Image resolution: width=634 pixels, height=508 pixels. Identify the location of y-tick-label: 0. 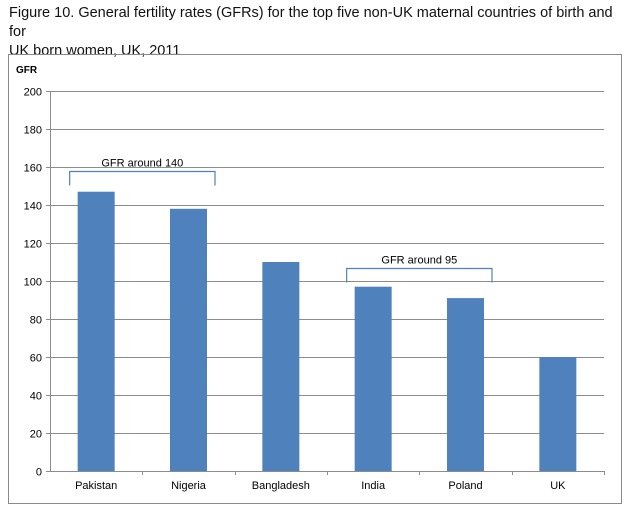
(39, 473).